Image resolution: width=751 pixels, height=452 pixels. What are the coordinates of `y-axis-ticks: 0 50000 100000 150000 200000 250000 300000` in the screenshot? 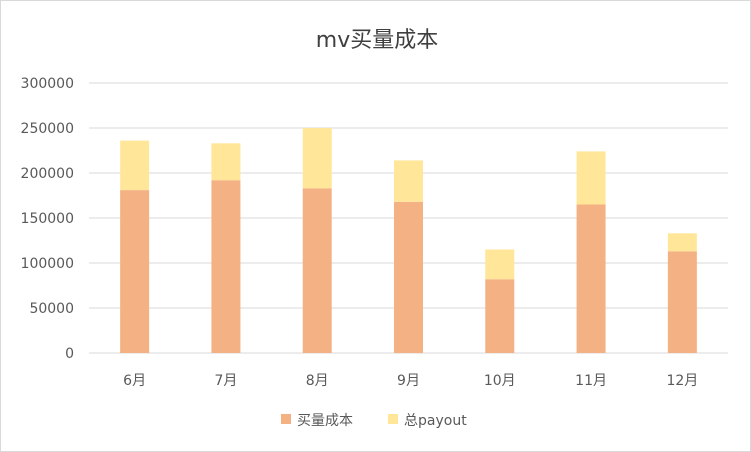 It's located at (47, 219).